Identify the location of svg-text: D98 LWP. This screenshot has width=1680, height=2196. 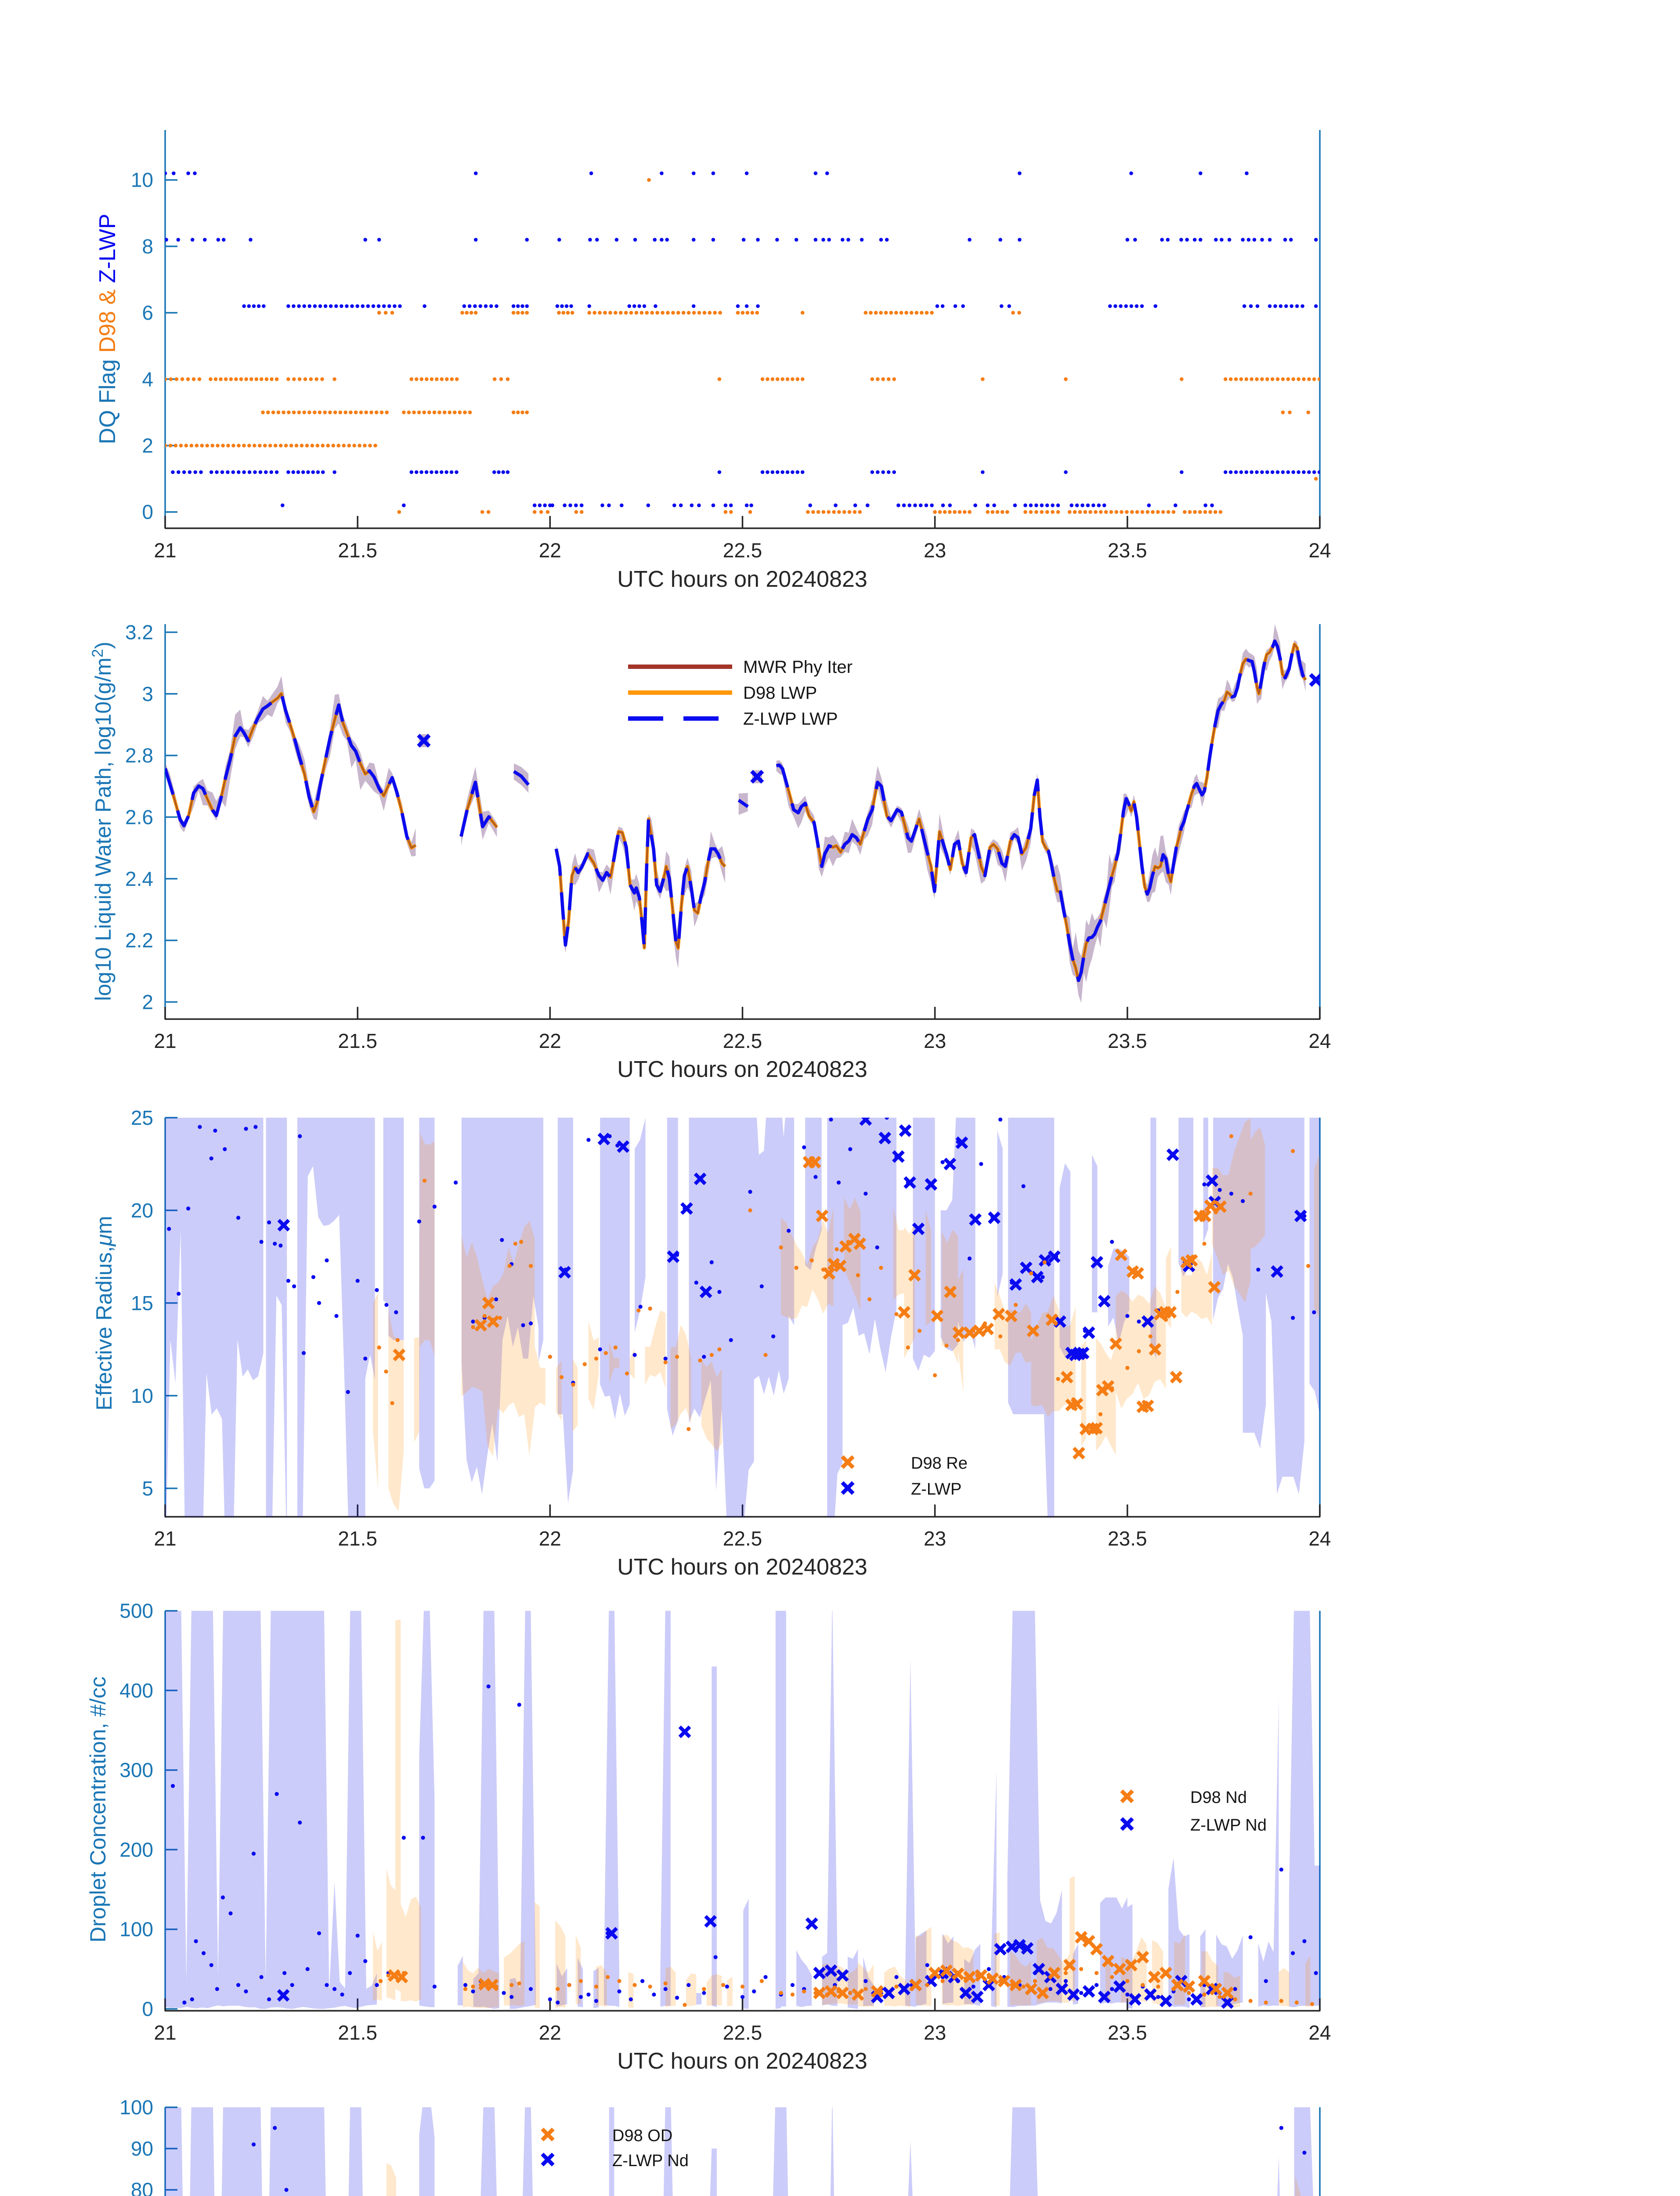
(780, 693).